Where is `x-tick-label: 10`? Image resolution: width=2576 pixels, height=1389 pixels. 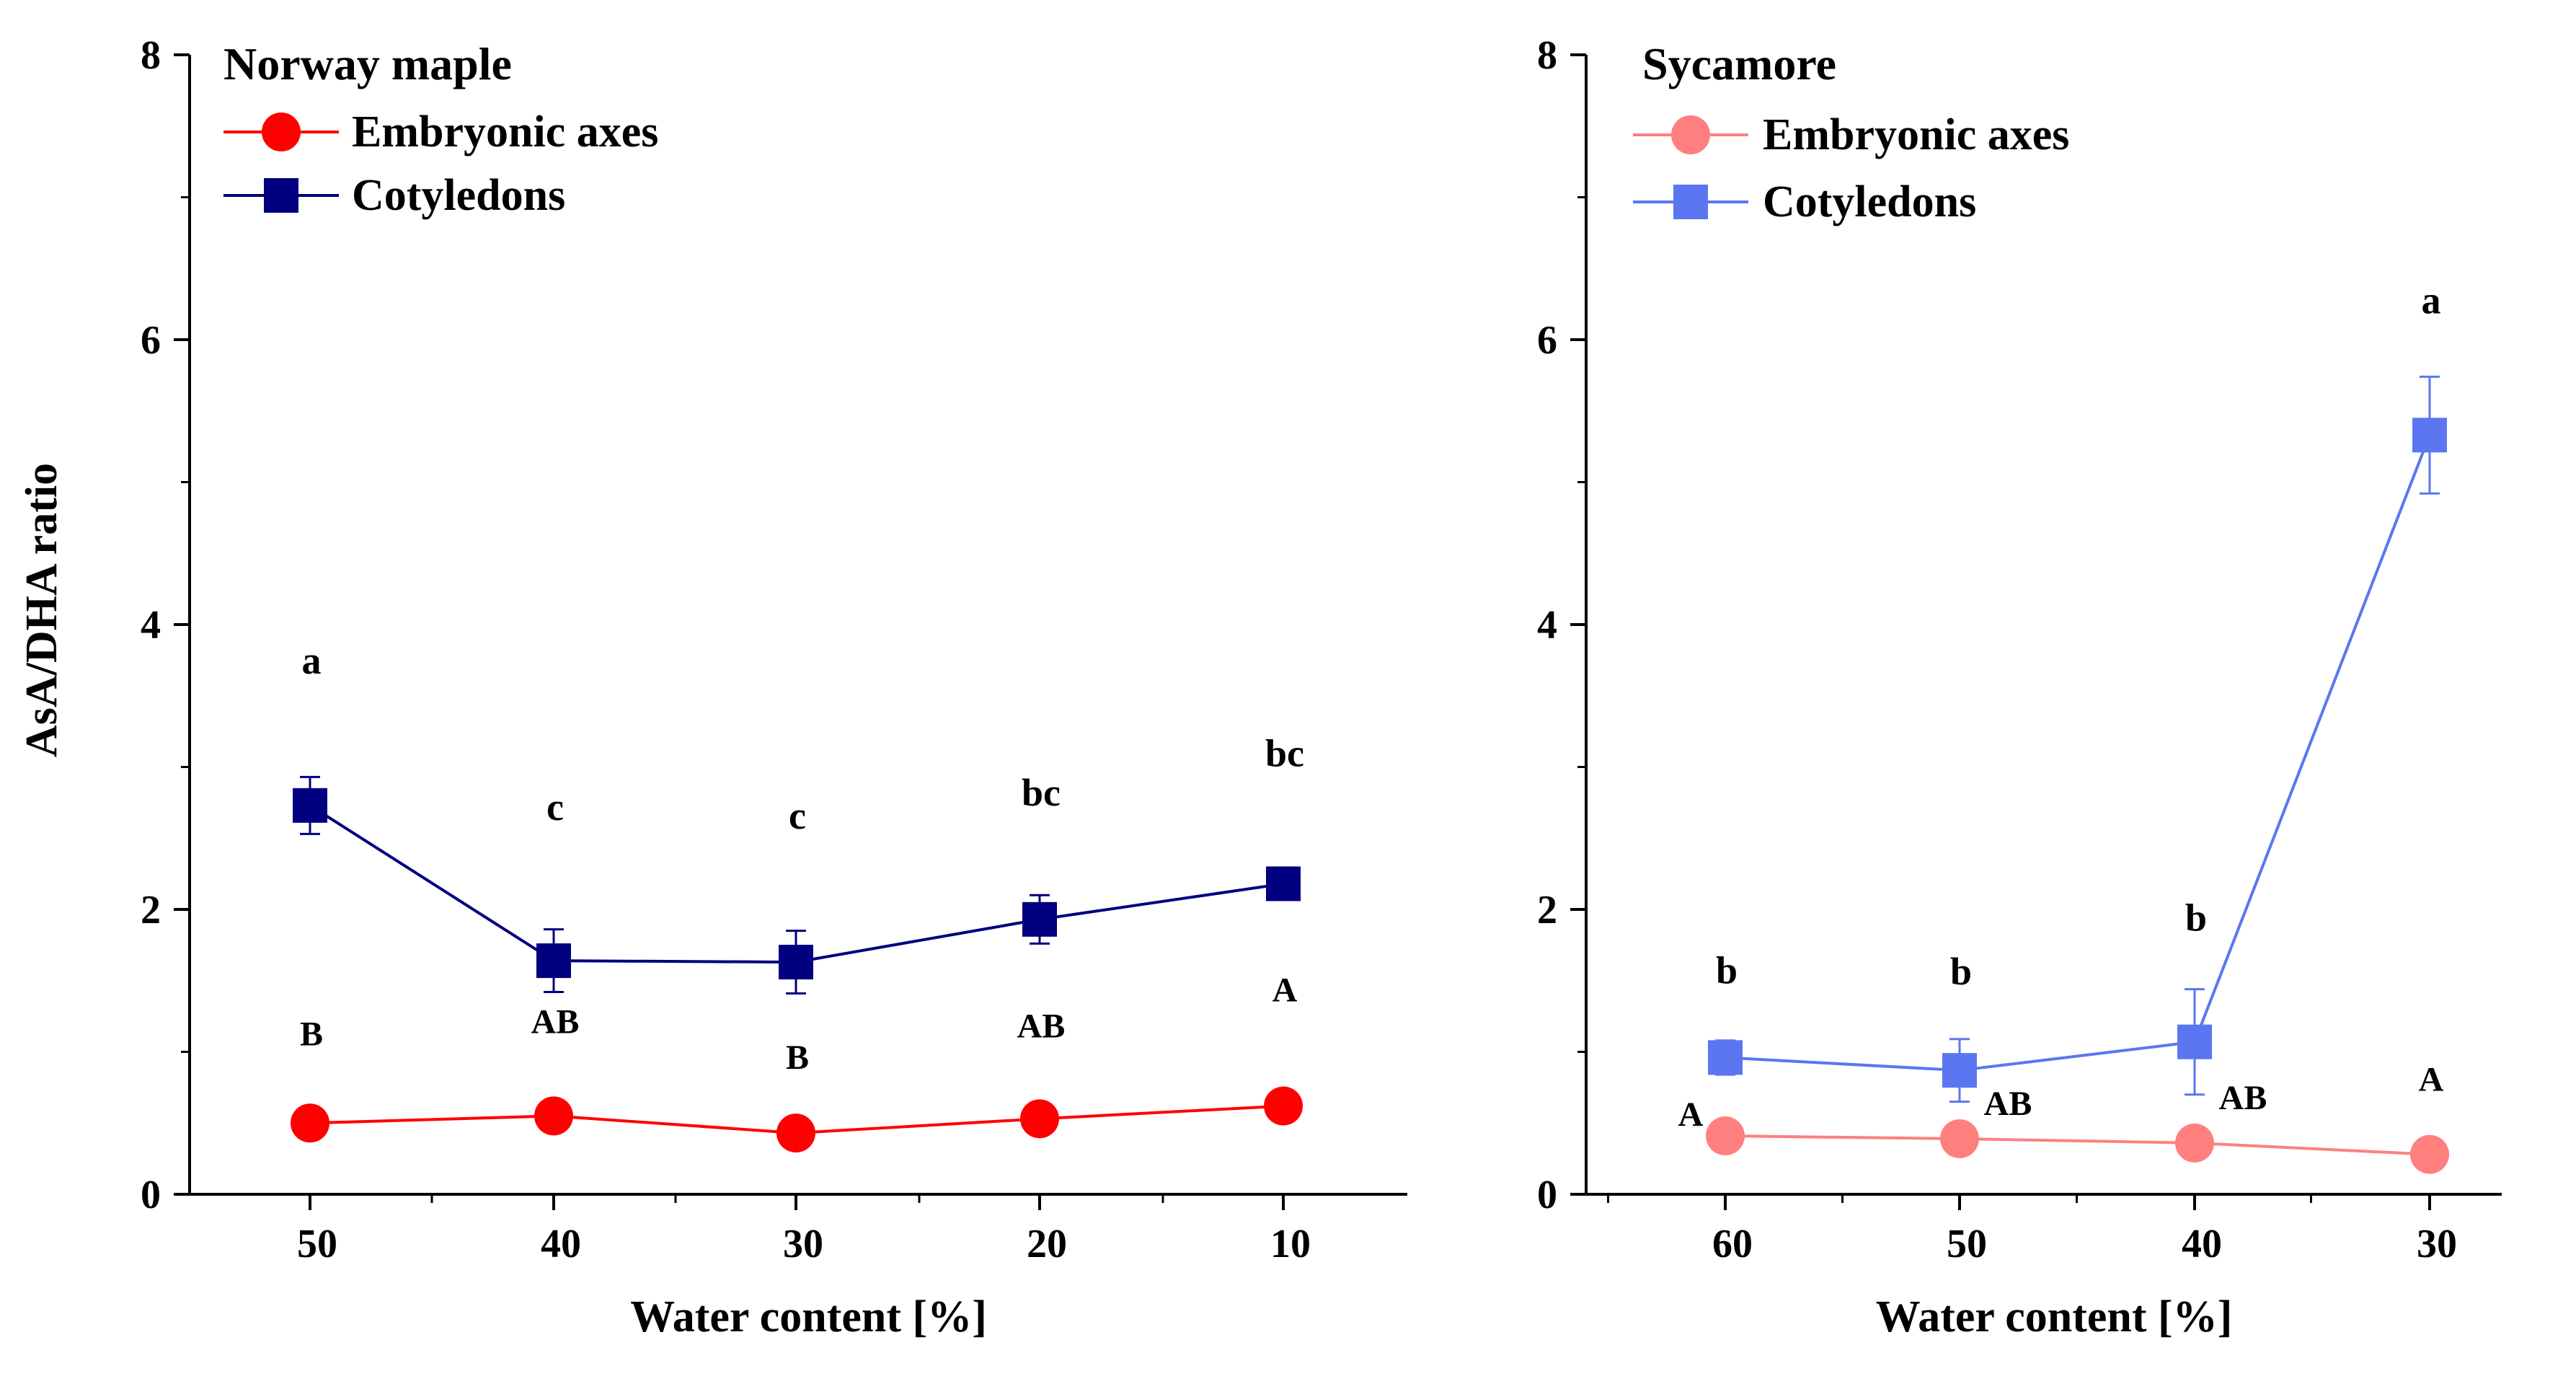
x-tick-label: 10 is located at coordinates (1290, 1244).